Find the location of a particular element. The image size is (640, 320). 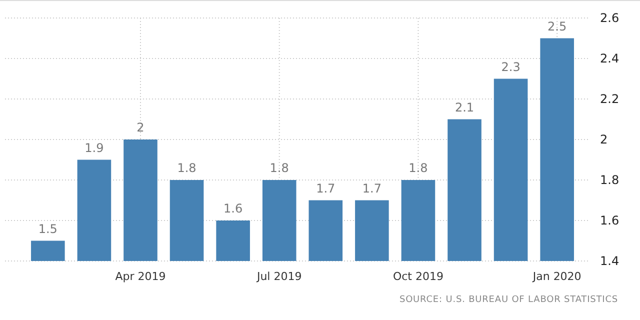

y-tick-label: 2.2 is located at coordinates (610, 99).